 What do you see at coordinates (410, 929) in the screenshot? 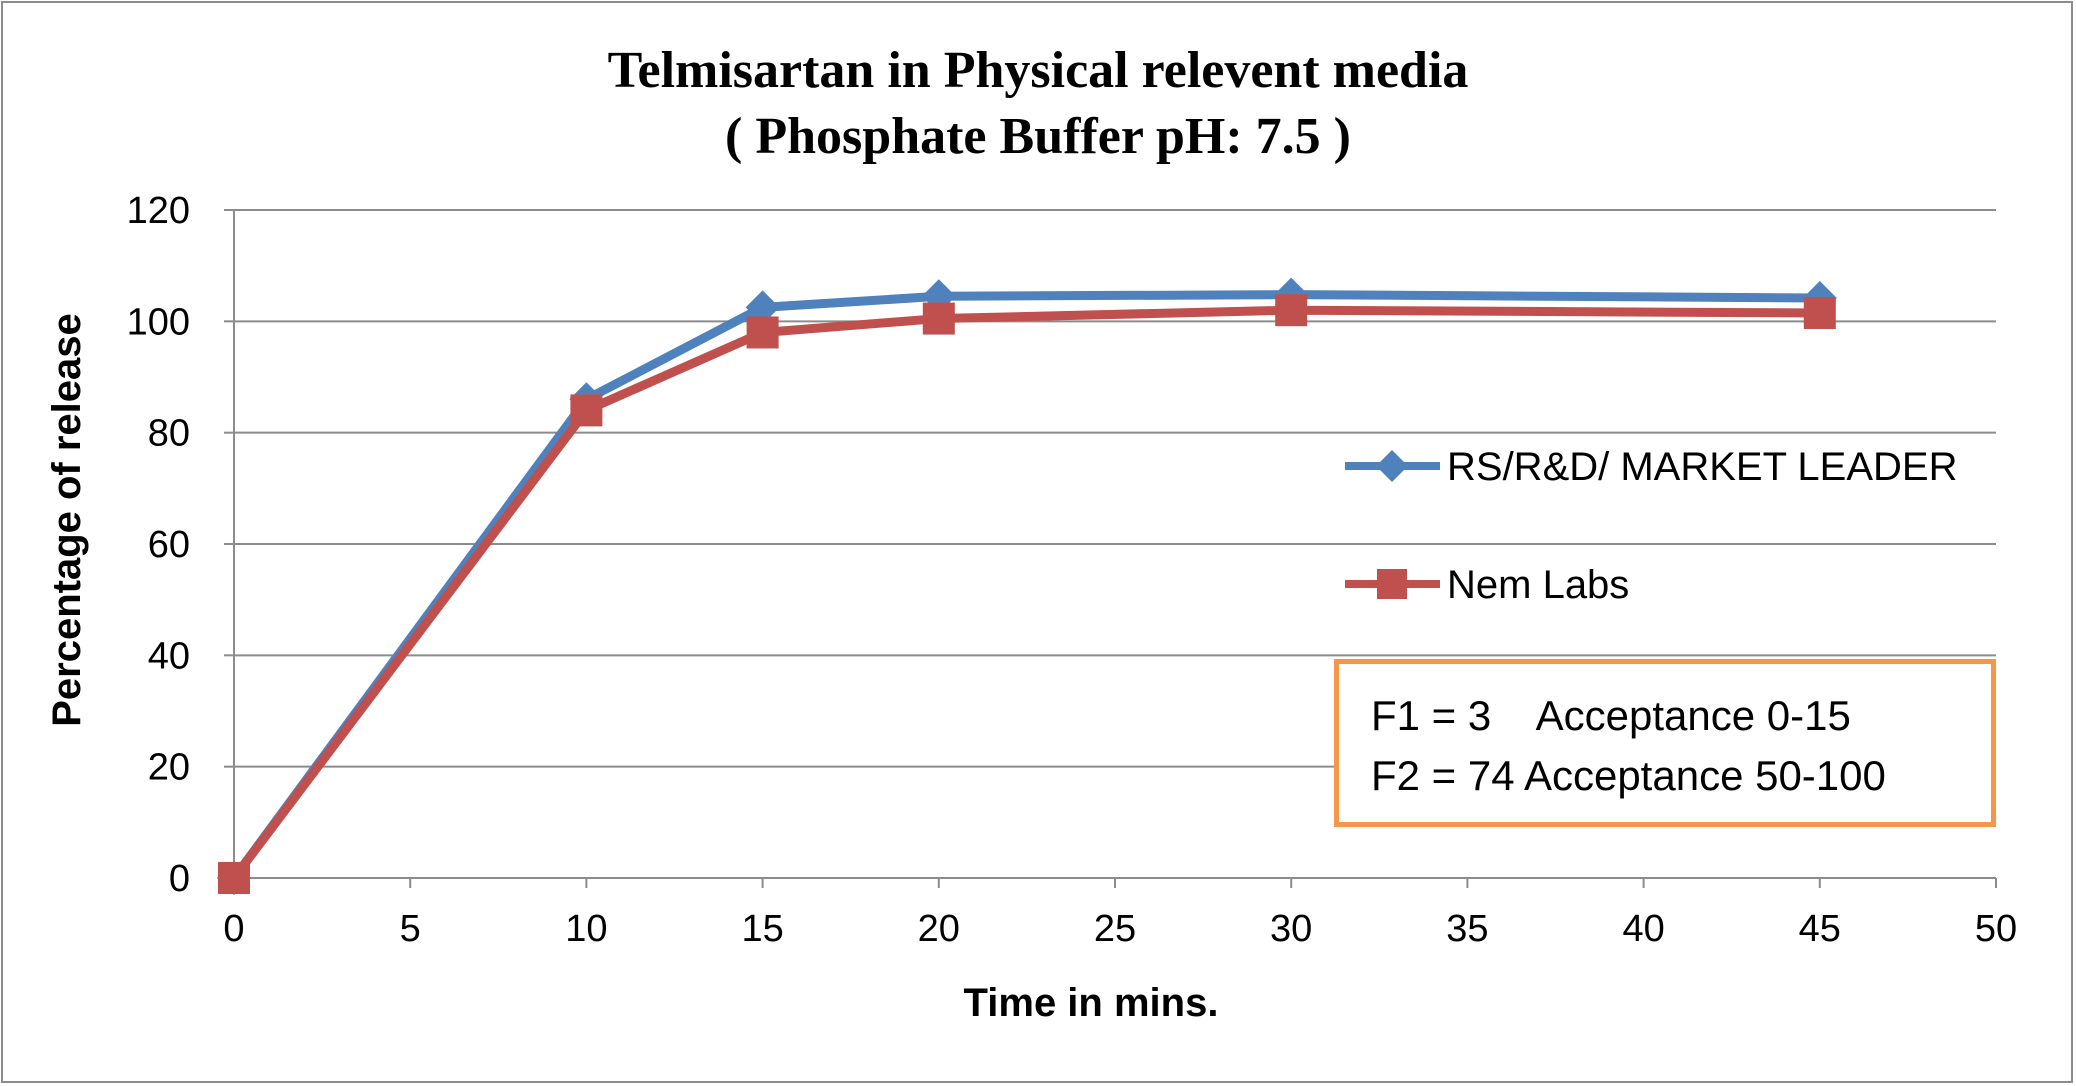
I see `x-tick-label-5: 5` at bounding box center [410, 929].